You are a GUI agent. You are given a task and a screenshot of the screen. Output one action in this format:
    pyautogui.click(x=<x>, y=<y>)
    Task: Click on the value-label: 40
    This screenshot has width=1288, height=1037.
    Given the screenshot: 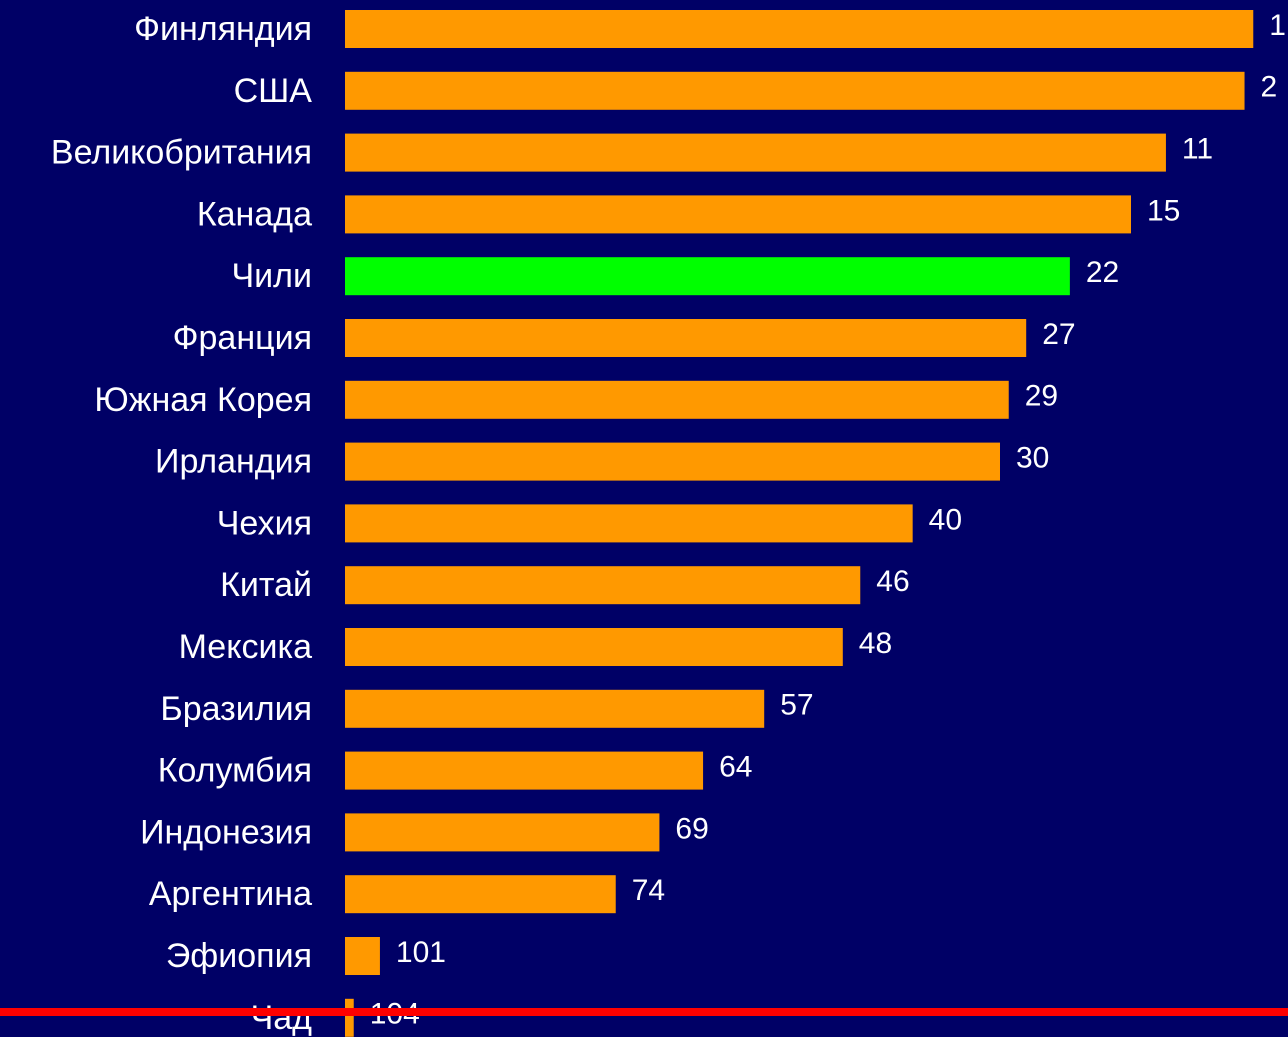 What is the action you would take?
    pyautogui.click(x=945, y=519)
    